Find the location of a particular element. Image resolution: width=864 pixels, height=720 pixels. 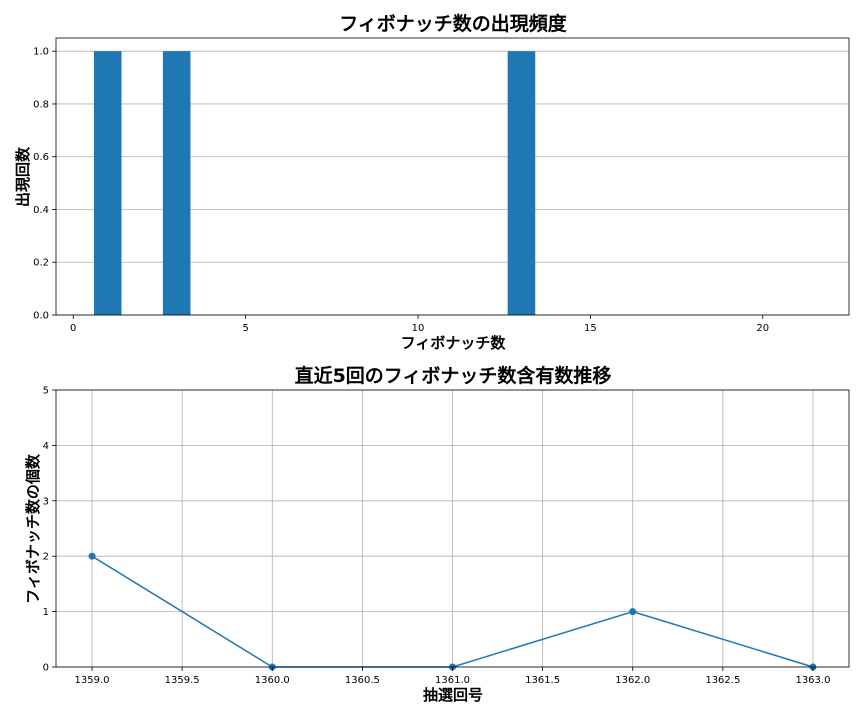

line-chart-y-axis-label: フィボナッチ数の個数 is located at coordinates (33, 528).